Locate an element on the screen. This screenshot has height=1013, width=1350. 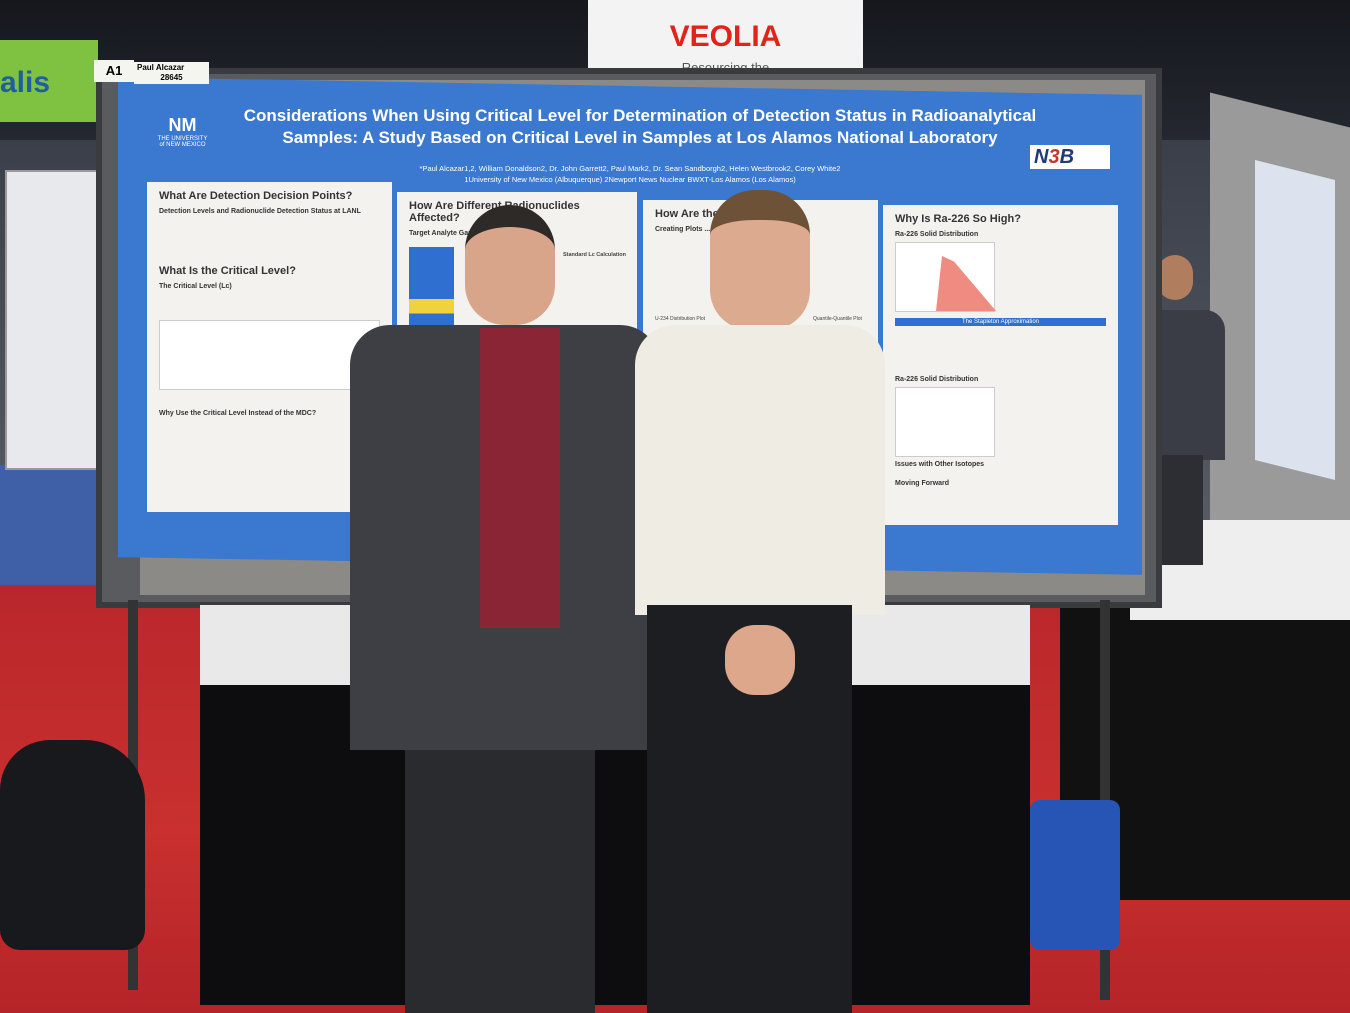
panel-heading: What Is the Critical Level? is located at coordinates (227, 271).